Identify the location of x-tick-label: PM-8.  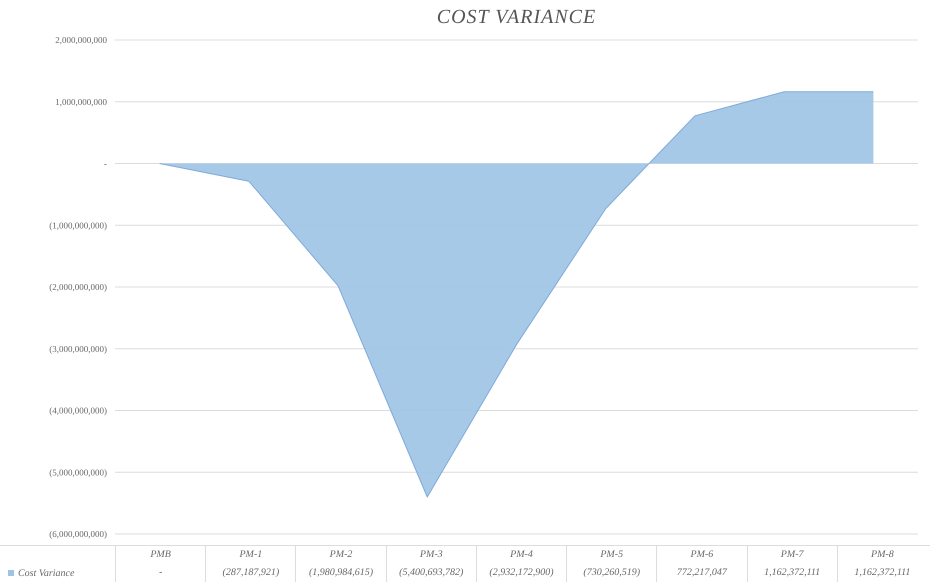
(881, 555).